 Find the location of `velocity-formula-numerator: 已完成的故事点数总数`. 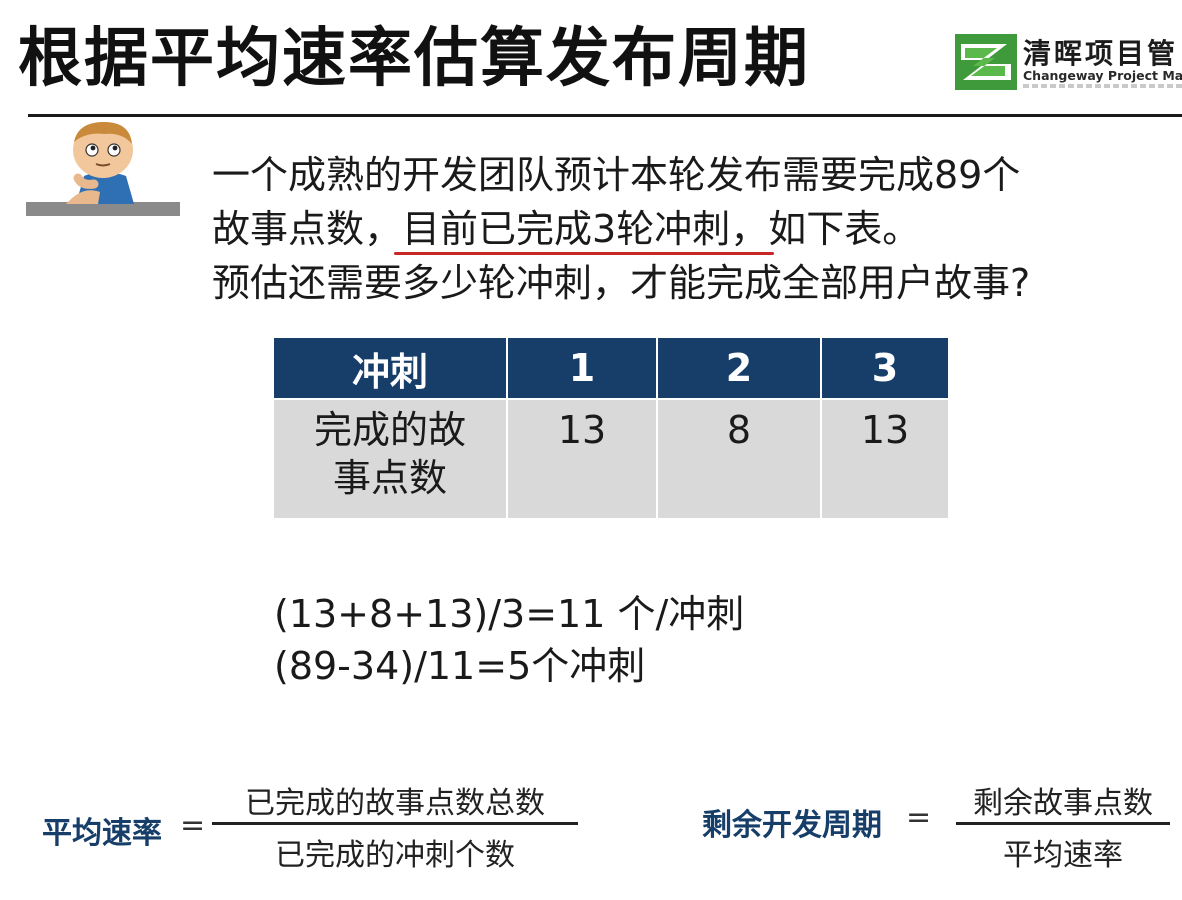

velocity-formula-numerator: 已完成的故事点数总数 is located at coordinates (395, 803).